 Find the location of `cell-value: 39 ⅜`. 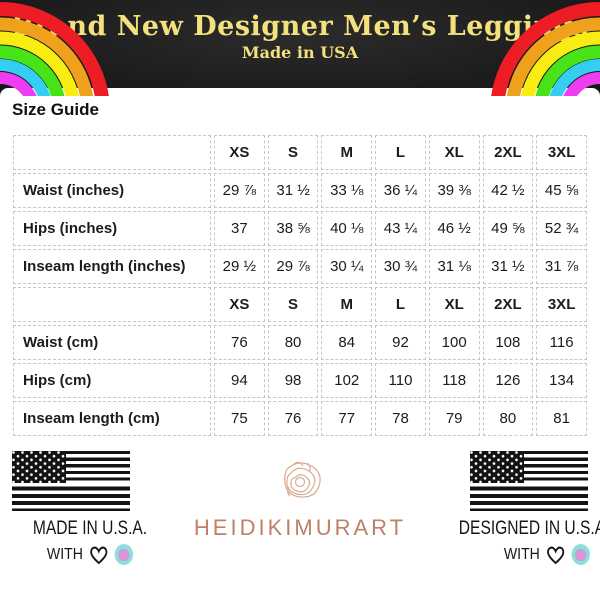

cell-value: 39 ⅜ is located at coordinates (454, 190).